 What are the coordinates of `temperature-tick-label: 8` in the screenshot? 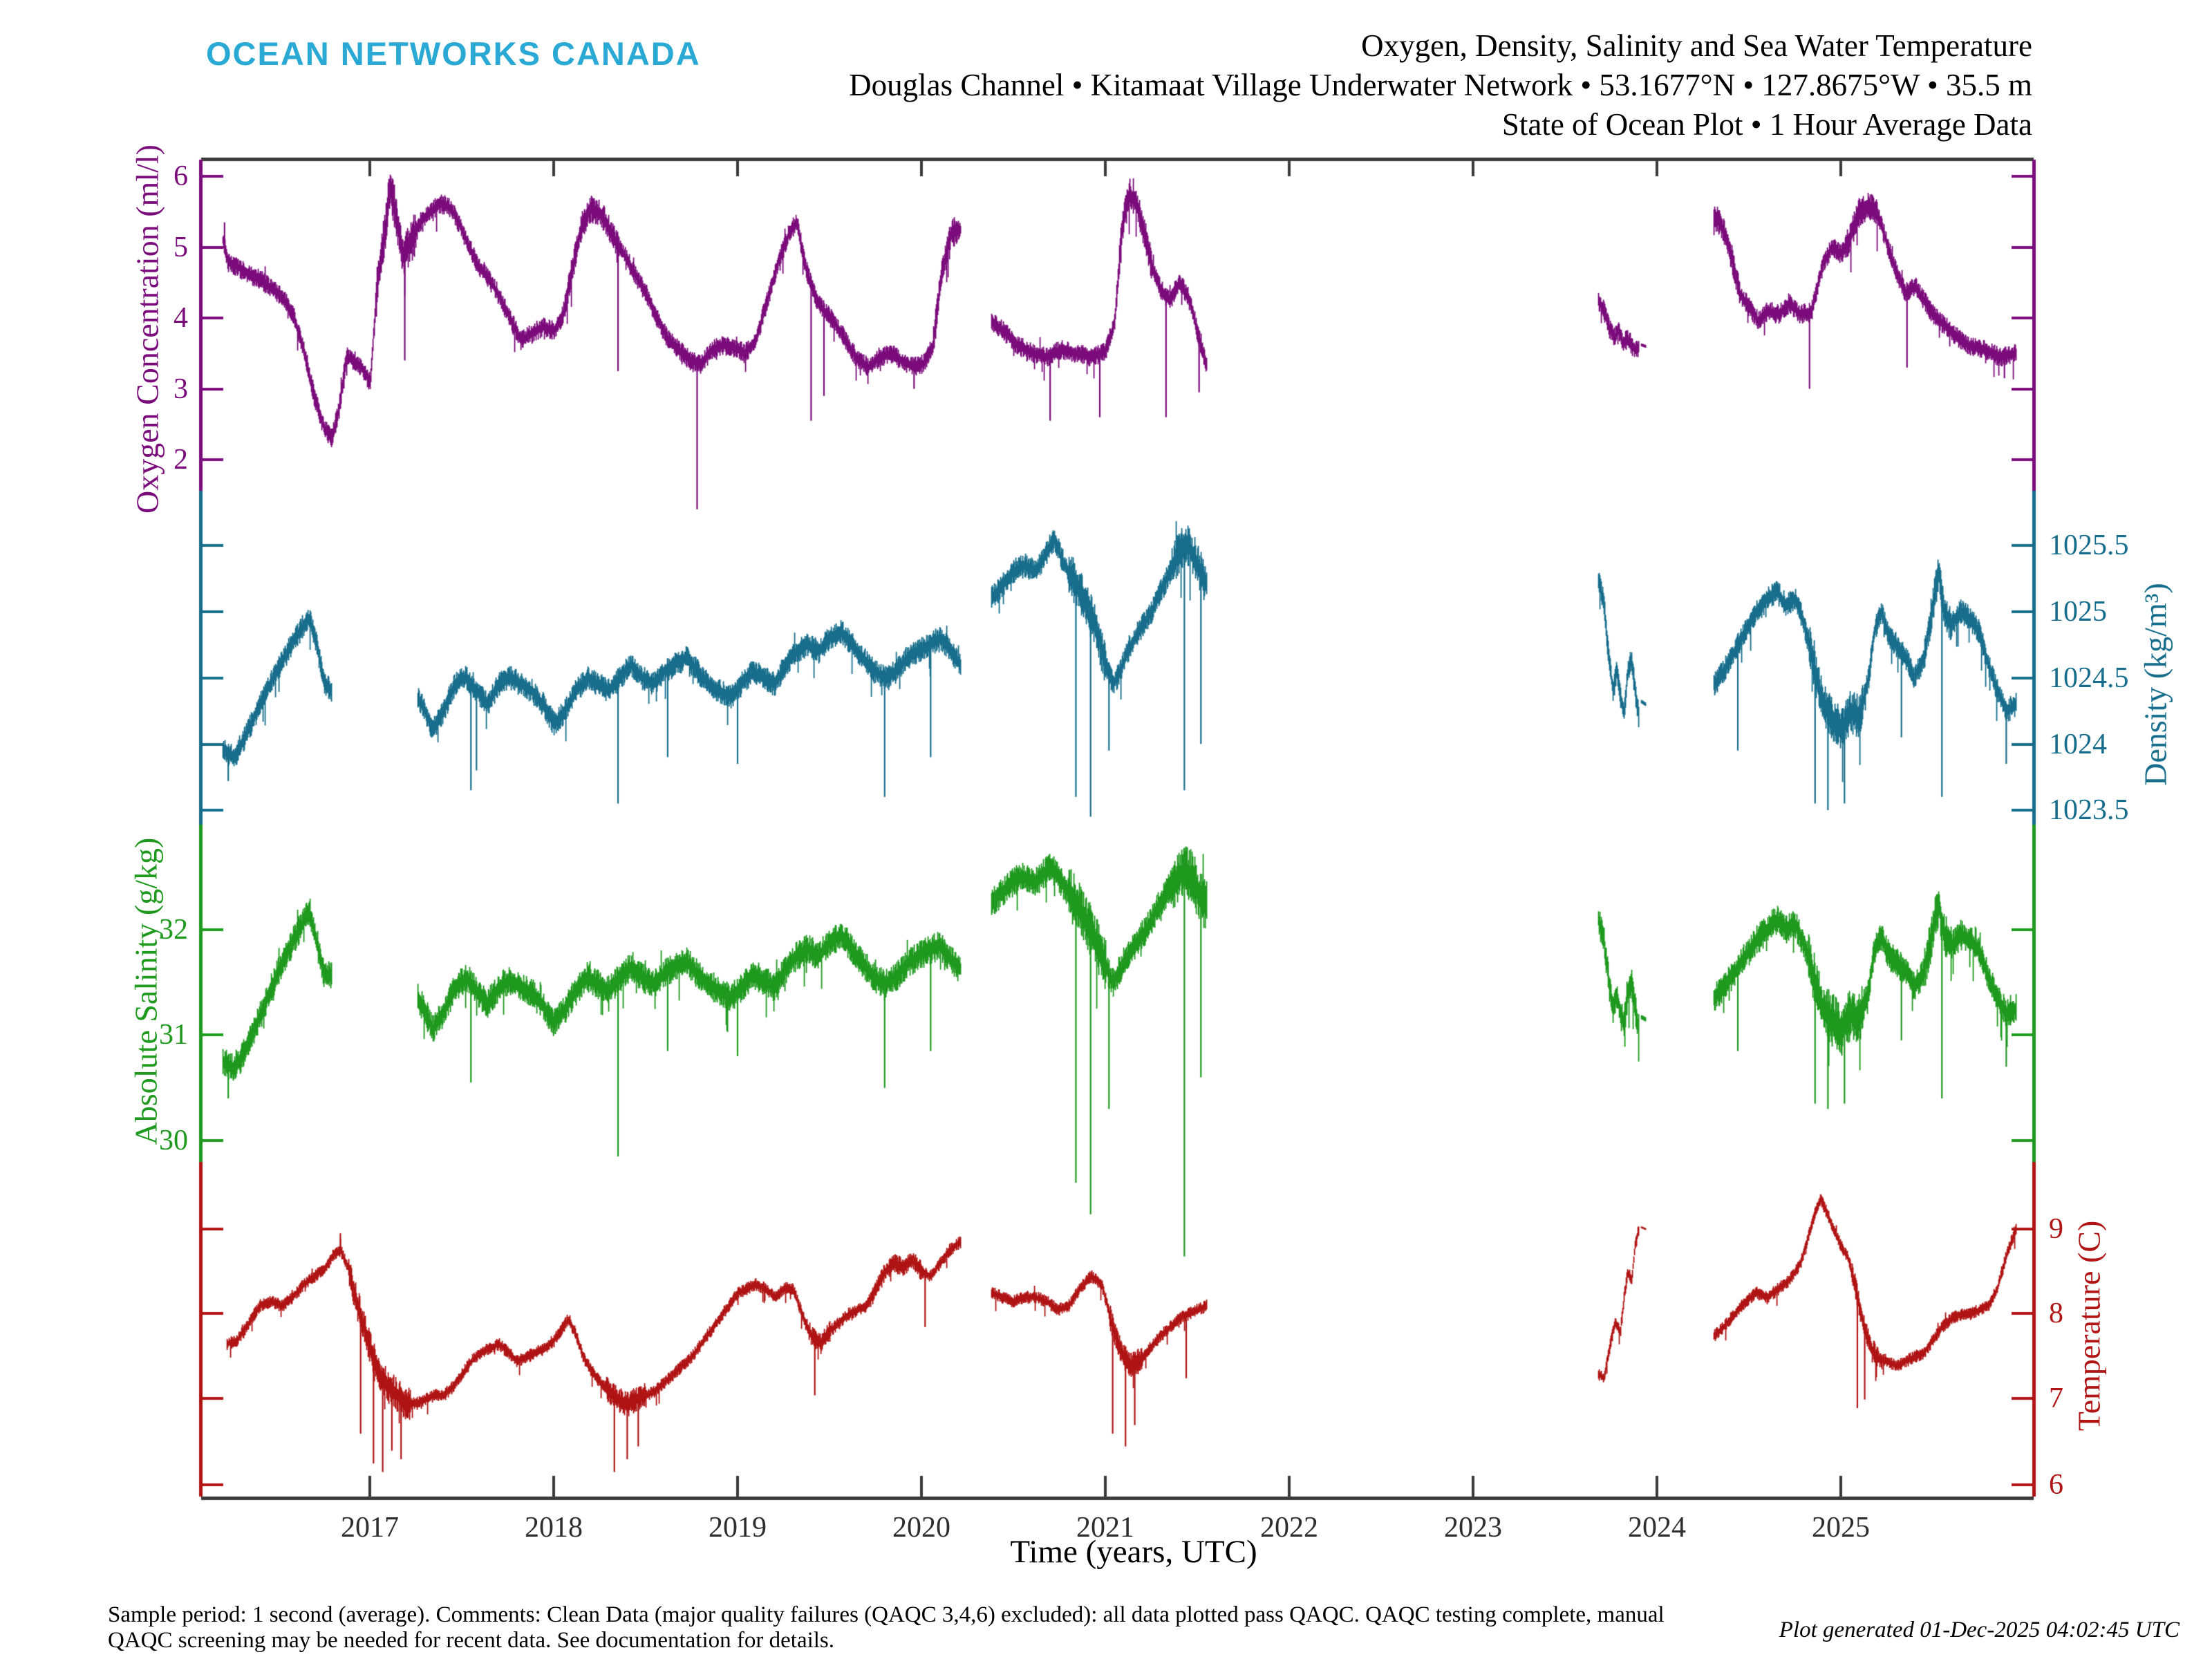 It's located at (2056, 1313).